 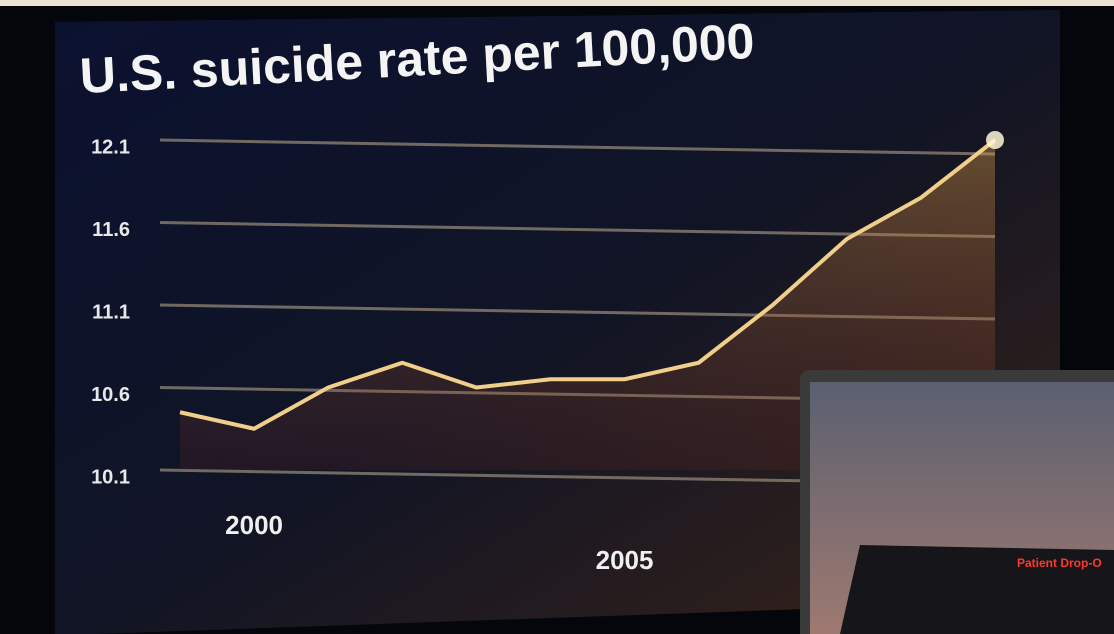 I want to click on x-tick-label: 2005, so click(x=625, y=560).